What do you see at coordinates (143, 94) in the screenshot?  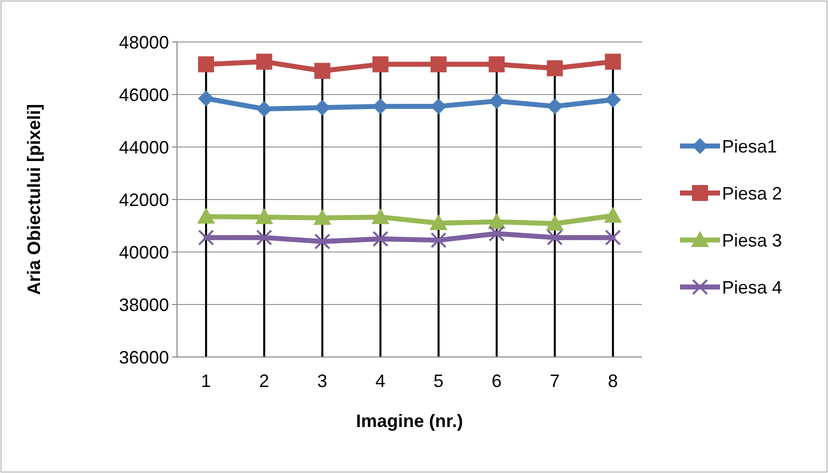 I see `y-tick-label: 46000` at bounding box center [143, 94].